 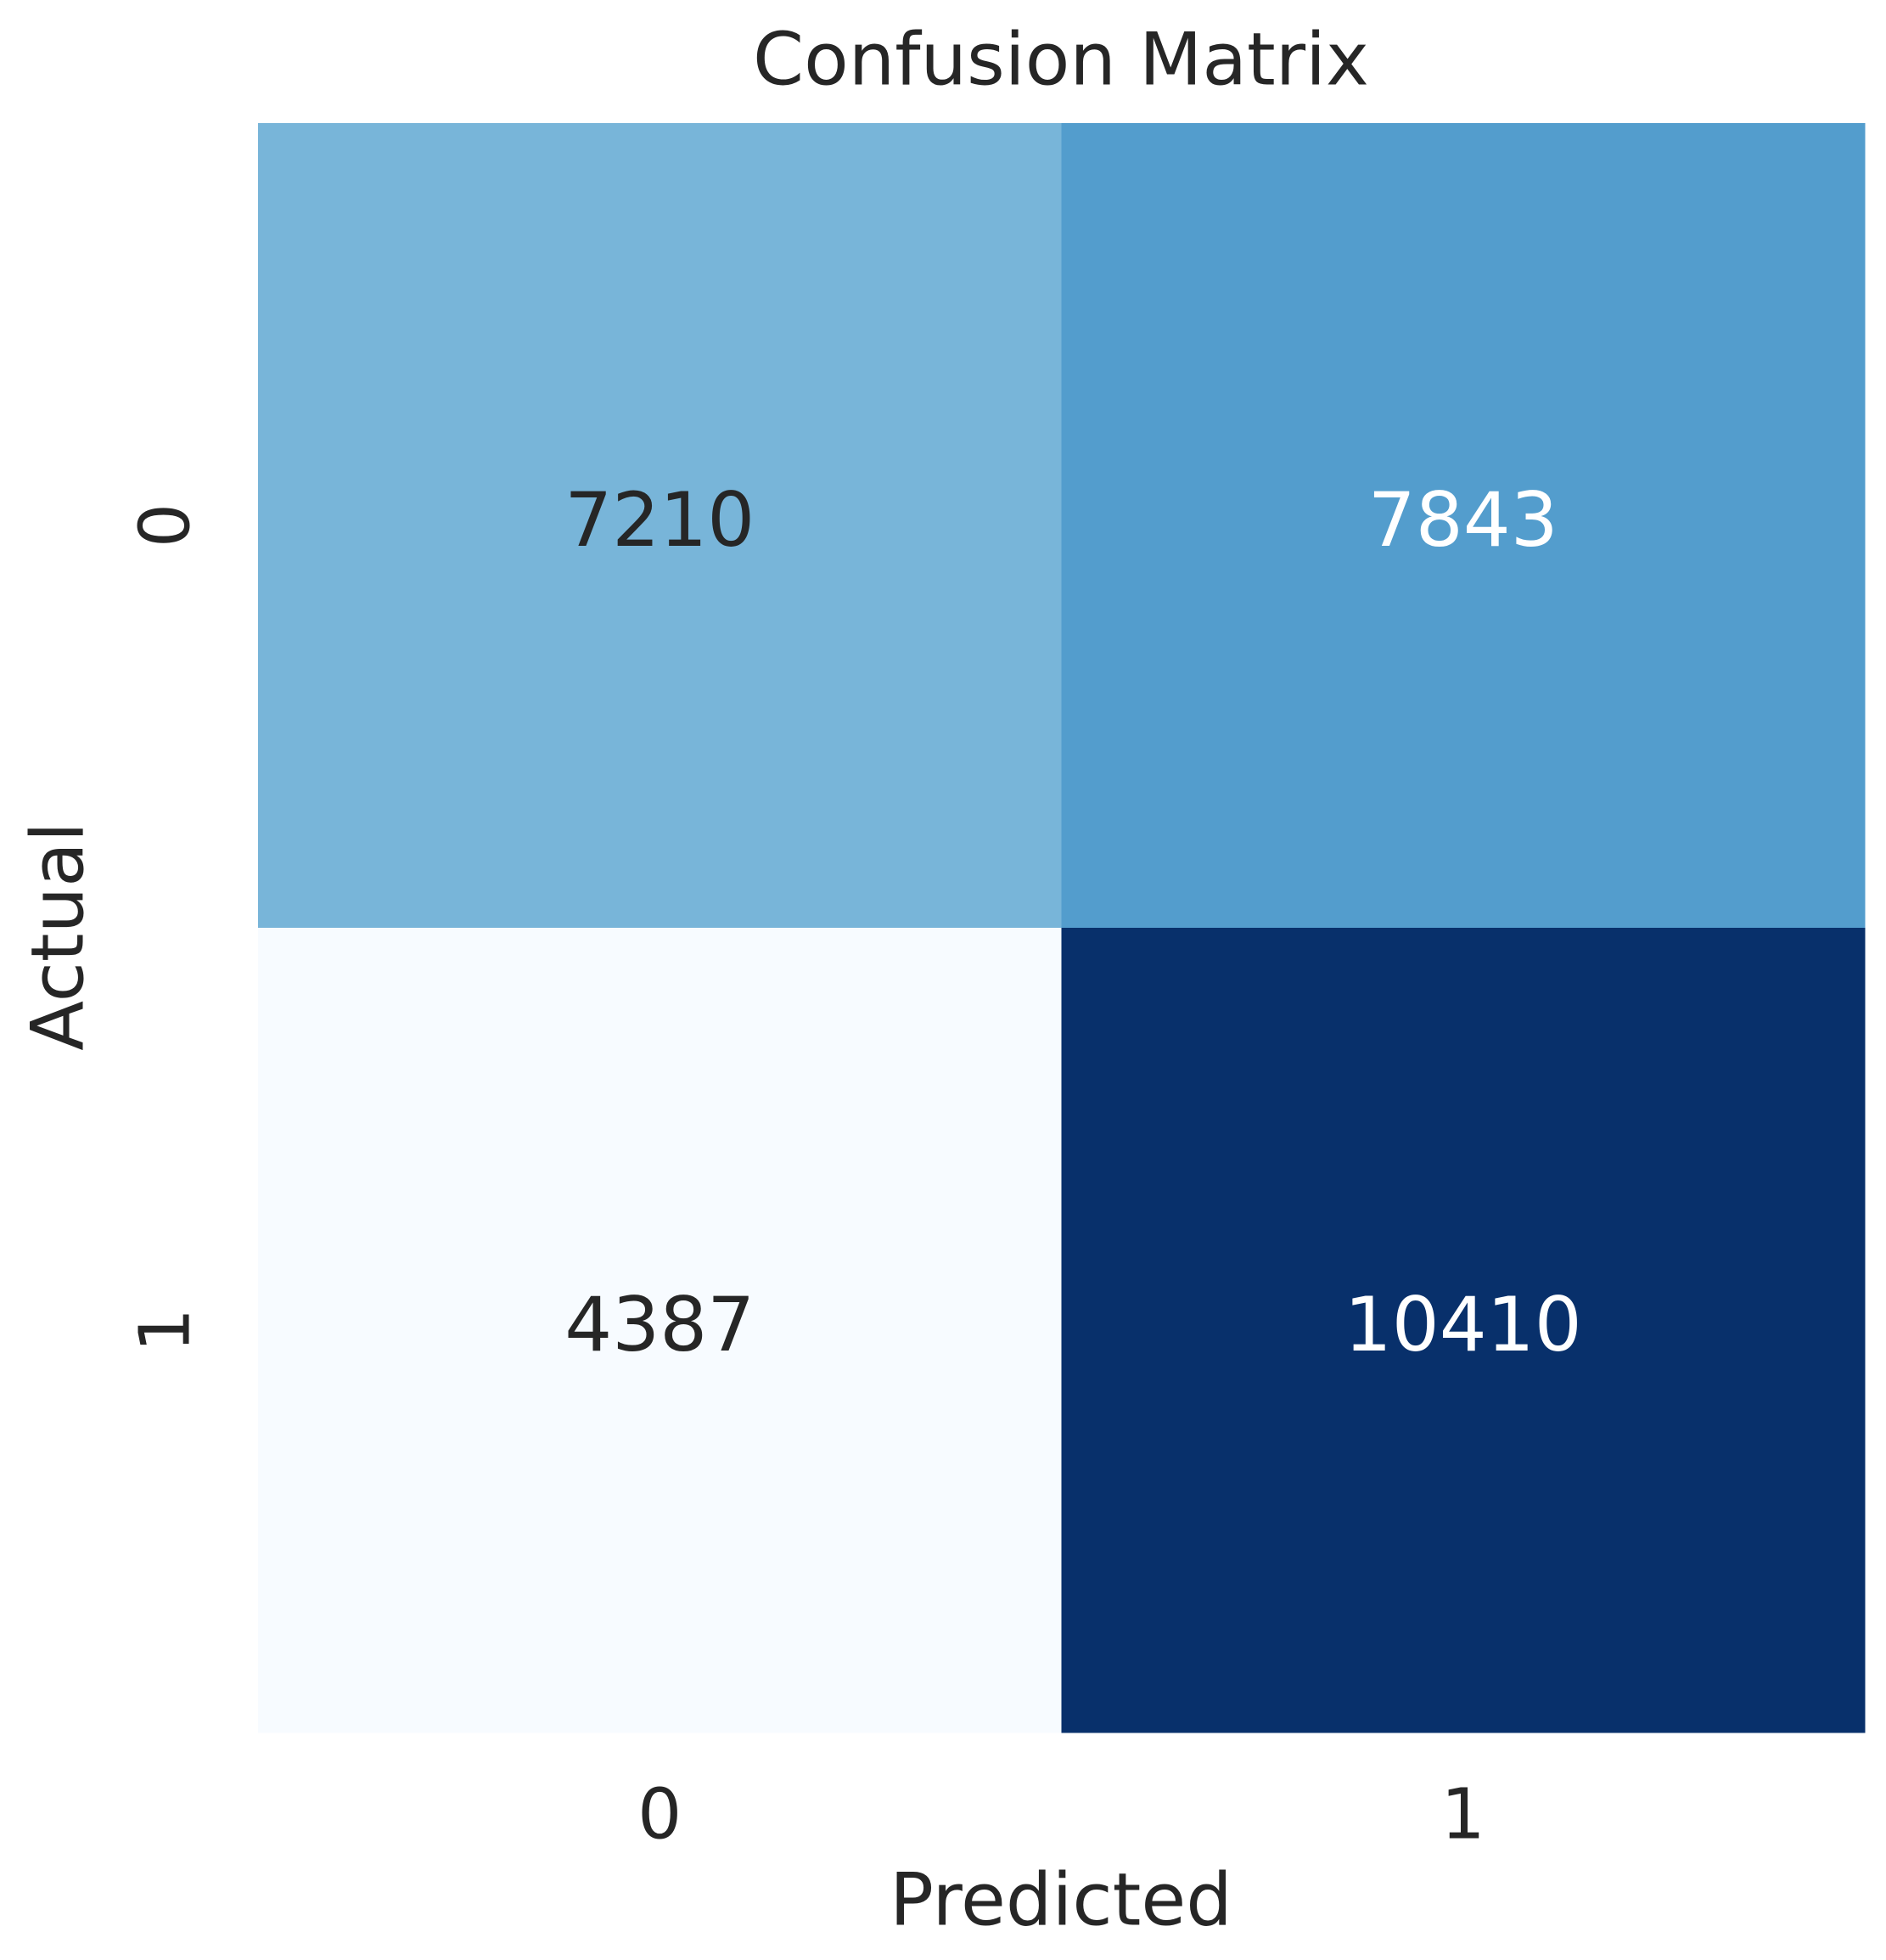 I want to click on cell-label: 10410, so click(x=1463, y=1324).